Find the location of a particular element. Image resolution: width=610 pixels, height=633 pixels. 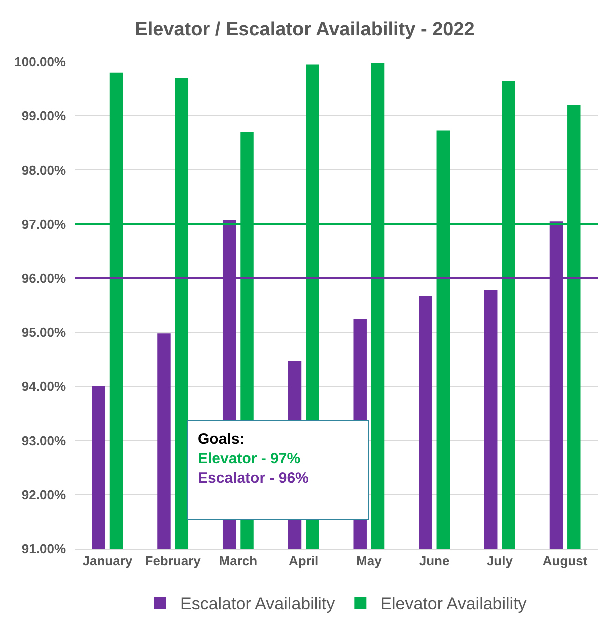

x-tick-label: February is located at coordinates (173, 561).